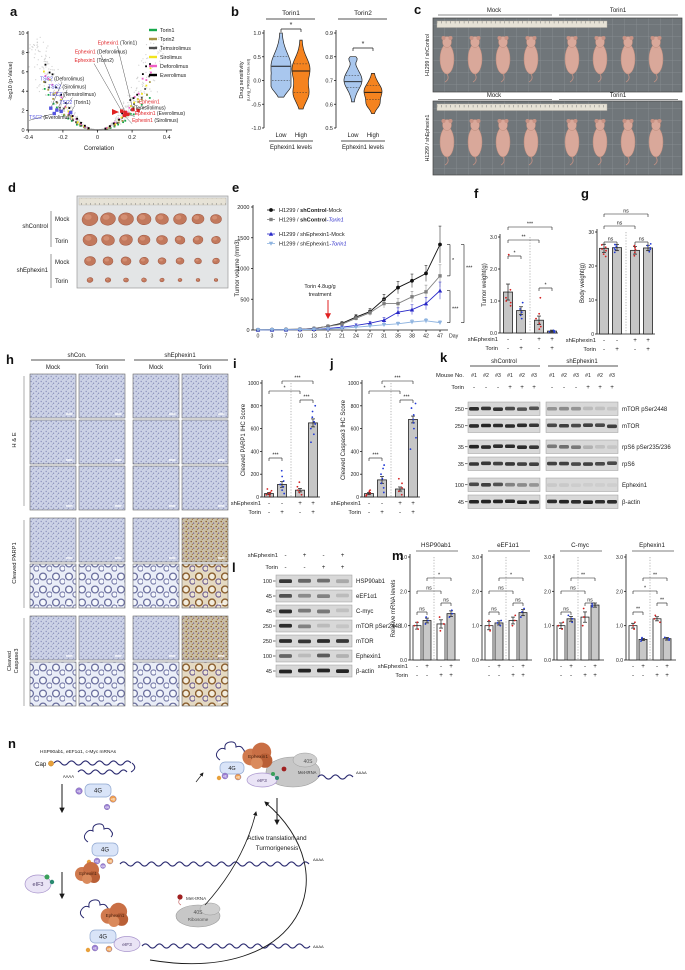 This screenshot has width=685, height=970. Describe the element at coordinates (428, 138) in the screenshot. I see `side-label: H1299 / shEphexin1` at that location.